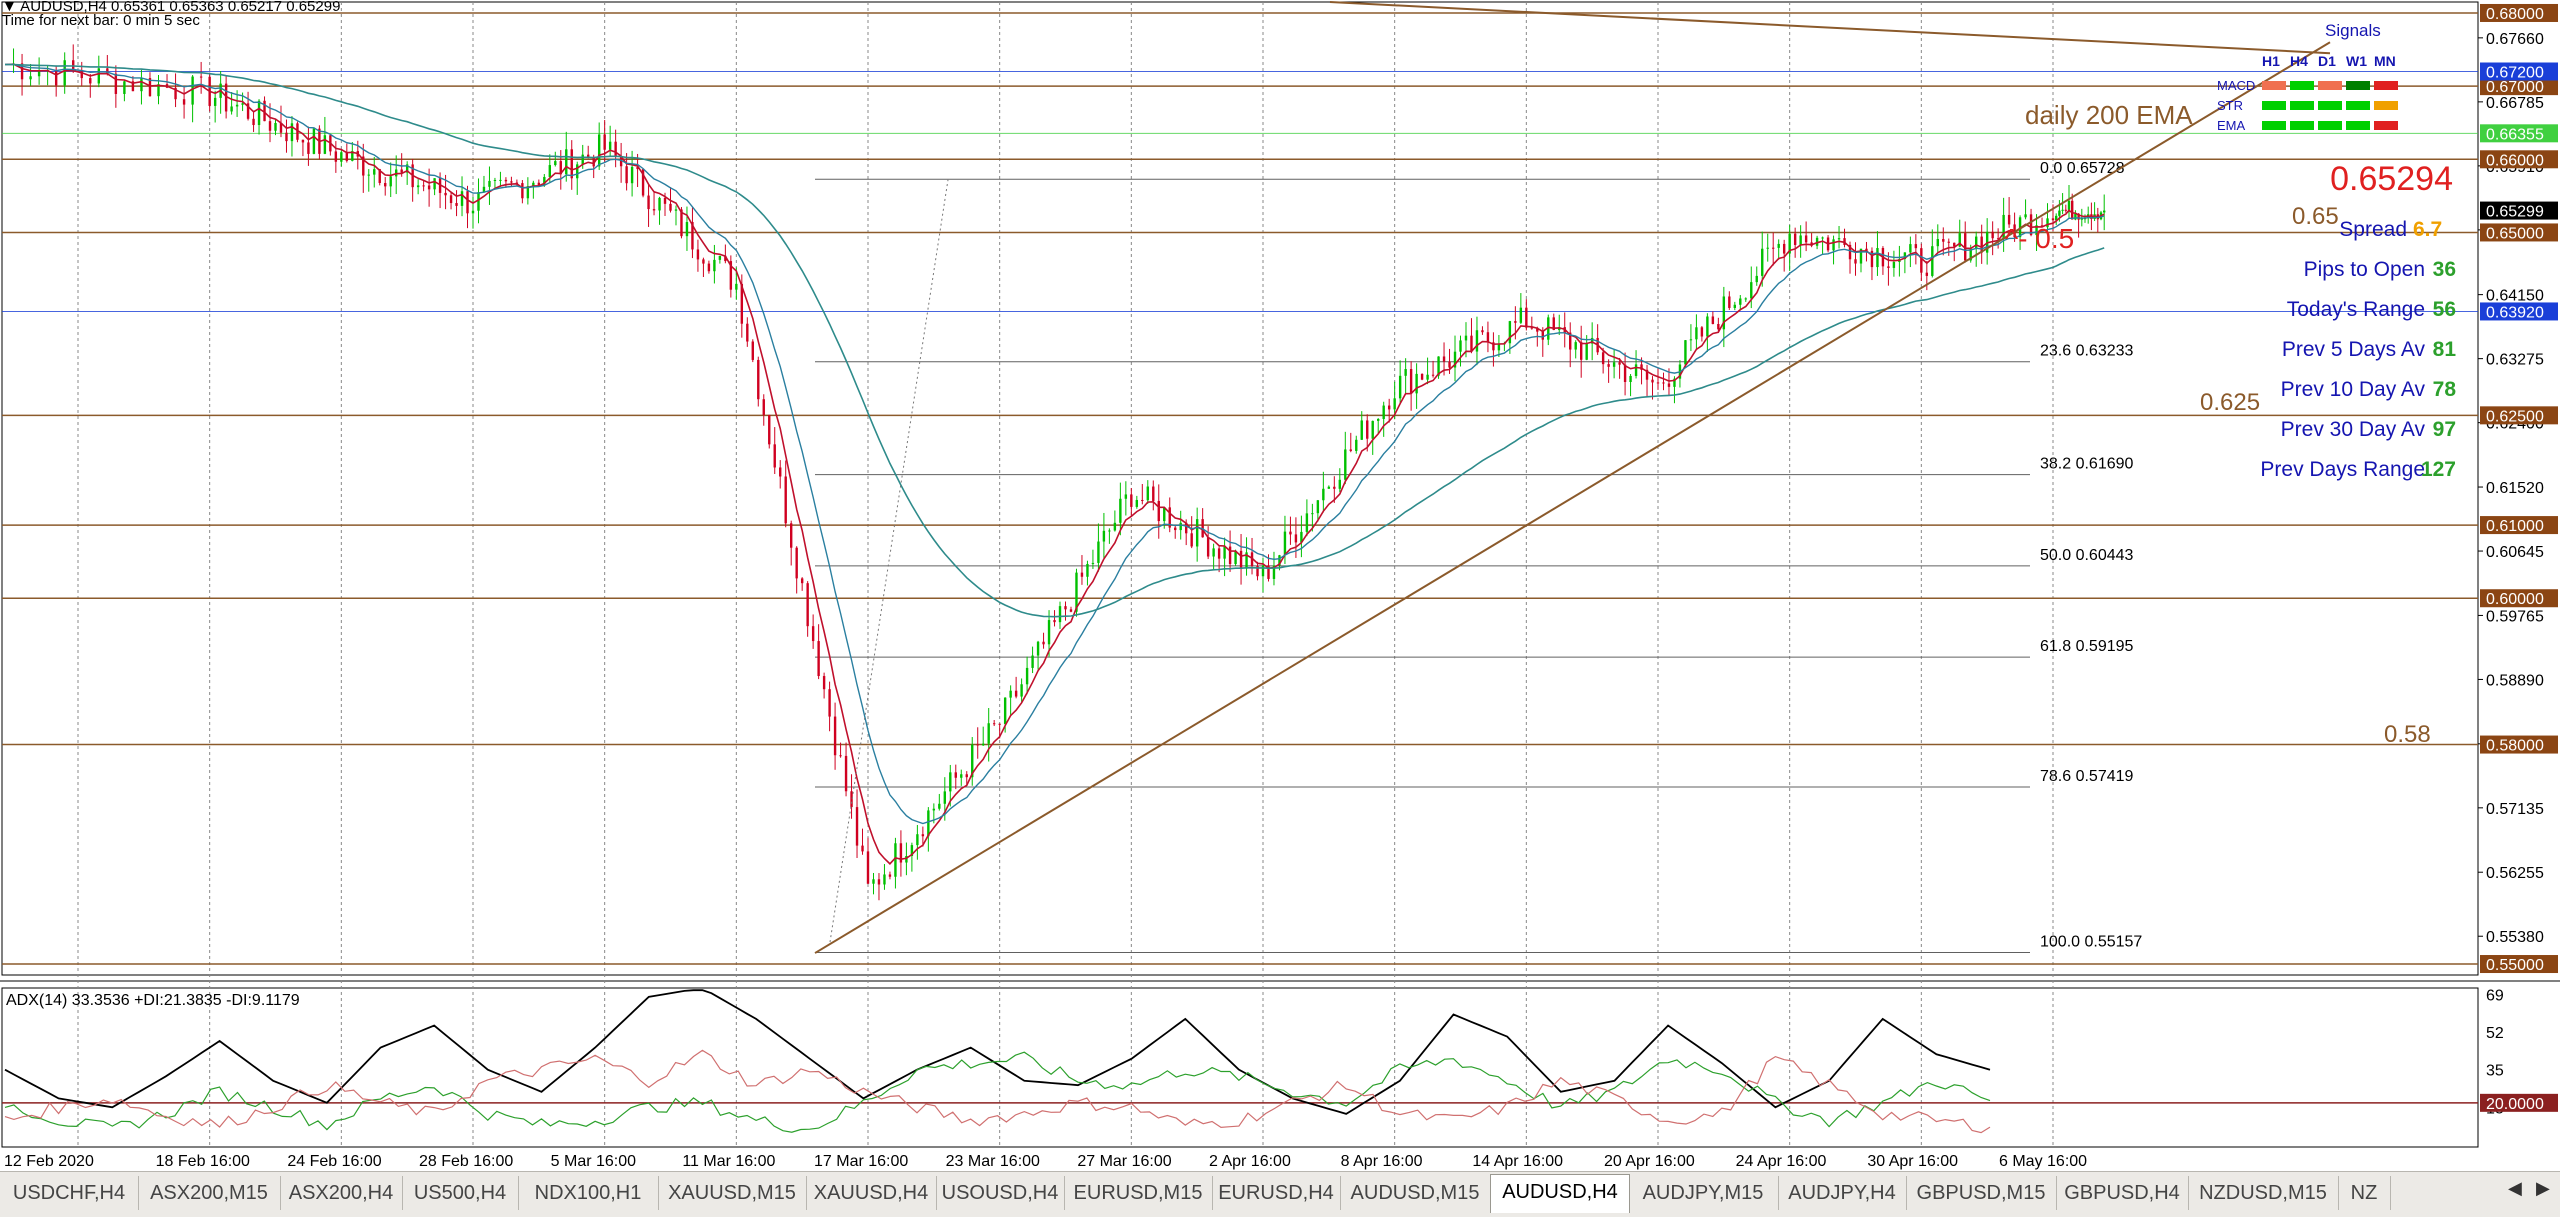 This screenshot has height=1217, width=2560. What do you see at coordinates (2515, 312) in the screenshot?
I see `highlight-price-label: 0.63920` at bounding box center [2515, 312].